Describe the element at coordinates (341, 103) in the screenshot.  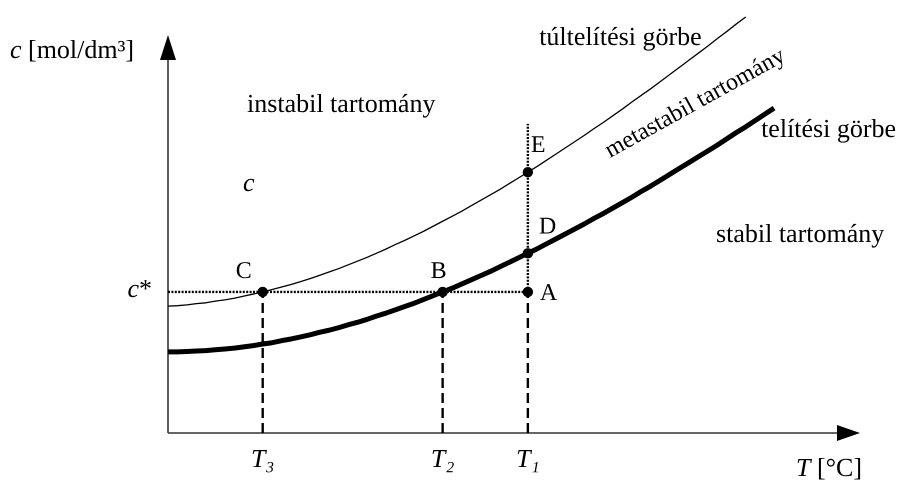
I see `annotation: instabil tartomány` at that location.